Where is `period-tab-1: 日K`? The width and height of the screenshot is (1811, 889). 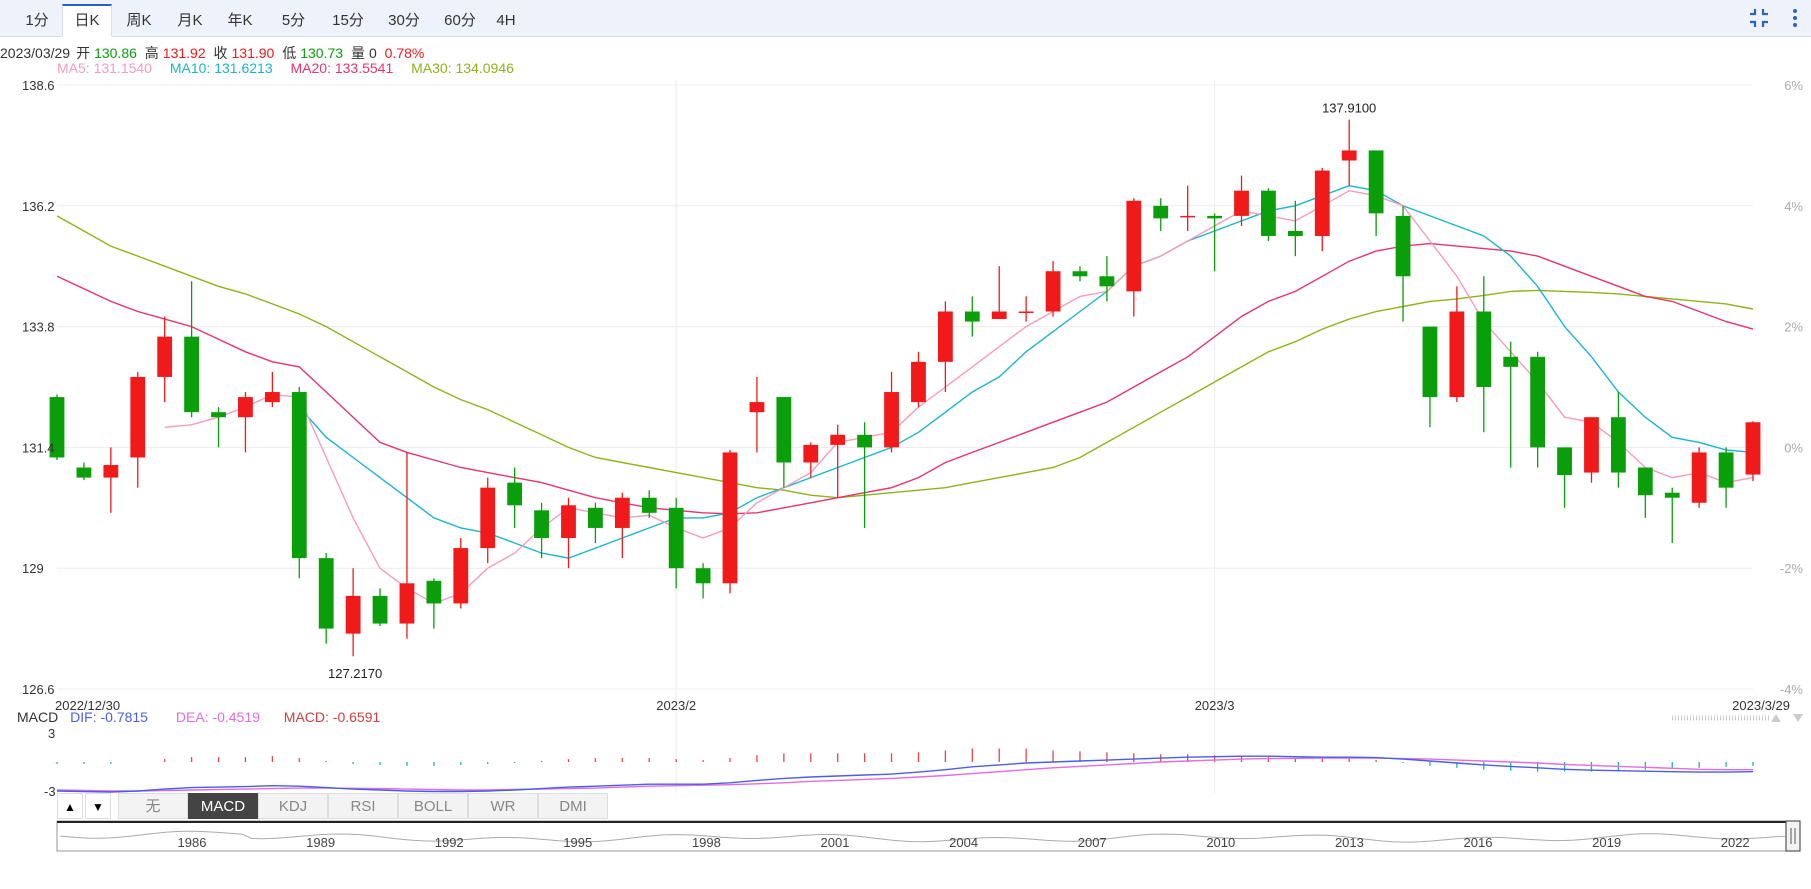 period-tab-1: 日K is located at coordinates (87, 20).